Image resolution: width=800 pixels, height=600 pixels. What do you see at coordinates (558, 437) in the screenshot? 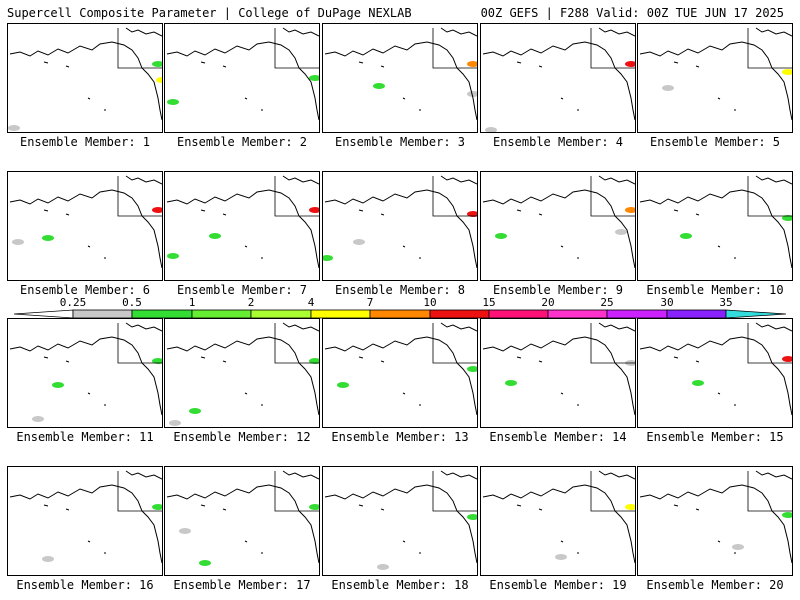
I see `ensemble-member-label: Ensemble Member: 14` at bounding box center [558, 437].